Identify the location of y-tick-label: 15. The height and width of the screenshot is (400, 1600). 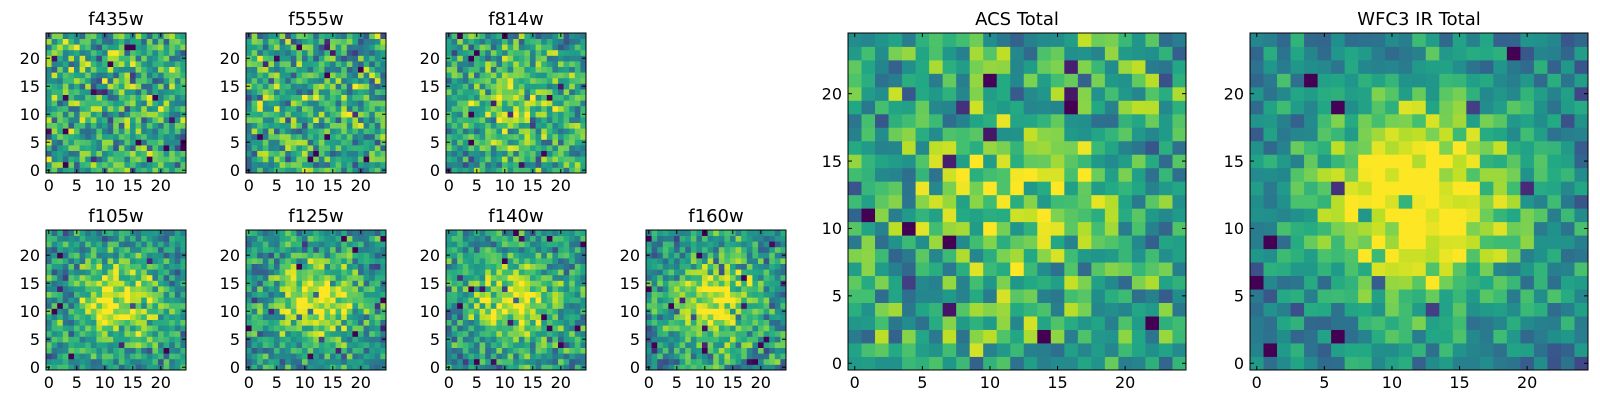
(230, 86).